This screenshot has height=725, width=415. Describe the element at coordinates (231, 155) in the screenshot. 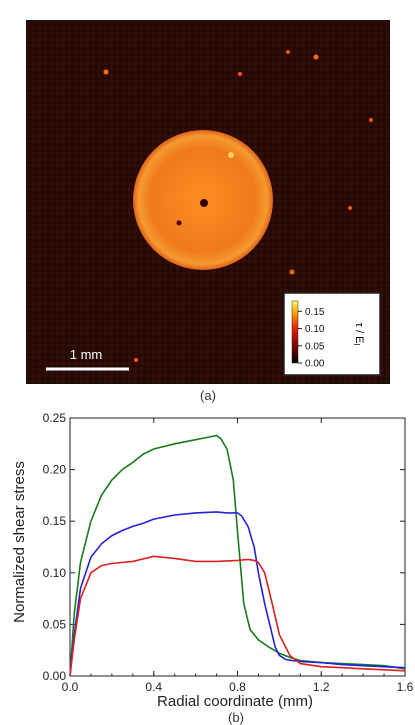

I see `disc-bright-spot` at that location.